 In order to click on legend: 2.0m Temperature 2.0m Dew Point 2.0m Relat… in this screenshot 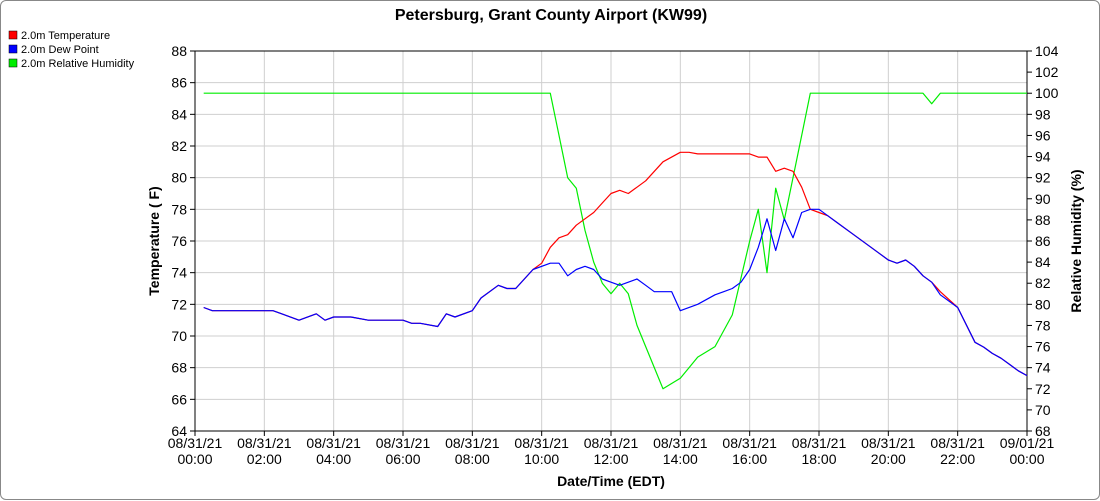, I will do `click(71, 50)`.